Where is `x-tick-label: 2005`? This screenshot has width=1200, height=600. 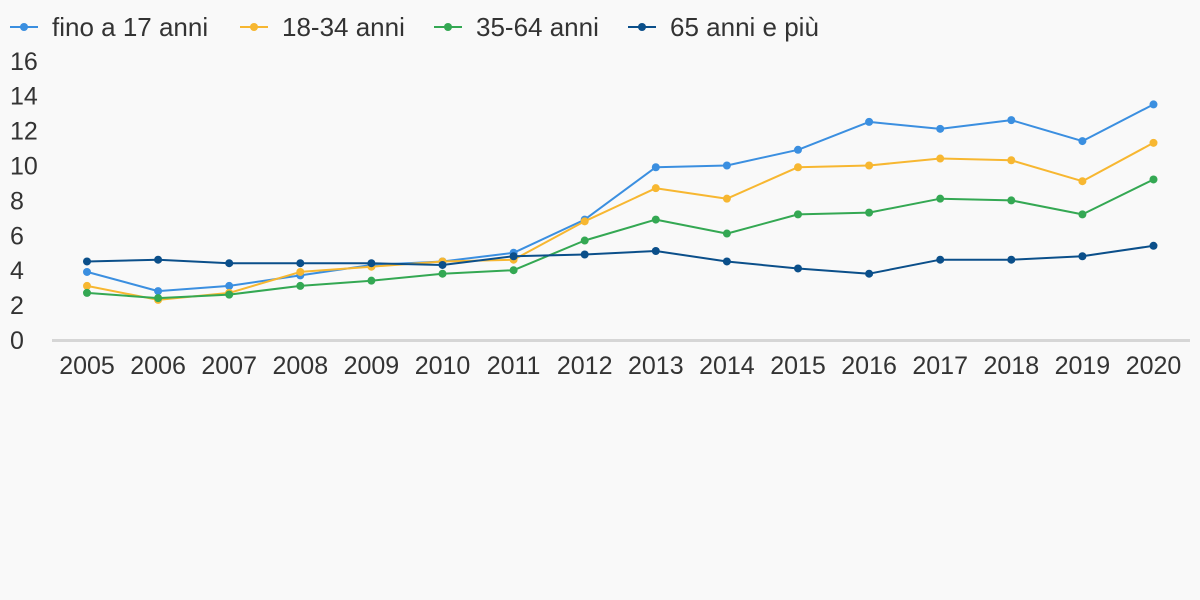 x-tick-label: 2005 is located at coordinates (87, 366).